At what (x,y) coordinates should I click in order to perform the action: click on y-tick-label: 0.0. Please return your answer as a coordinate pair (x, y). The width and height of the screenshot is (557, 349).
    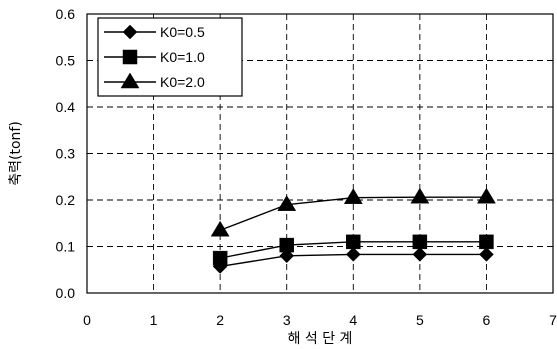
    Looking at the image, I should click on (66, 293).